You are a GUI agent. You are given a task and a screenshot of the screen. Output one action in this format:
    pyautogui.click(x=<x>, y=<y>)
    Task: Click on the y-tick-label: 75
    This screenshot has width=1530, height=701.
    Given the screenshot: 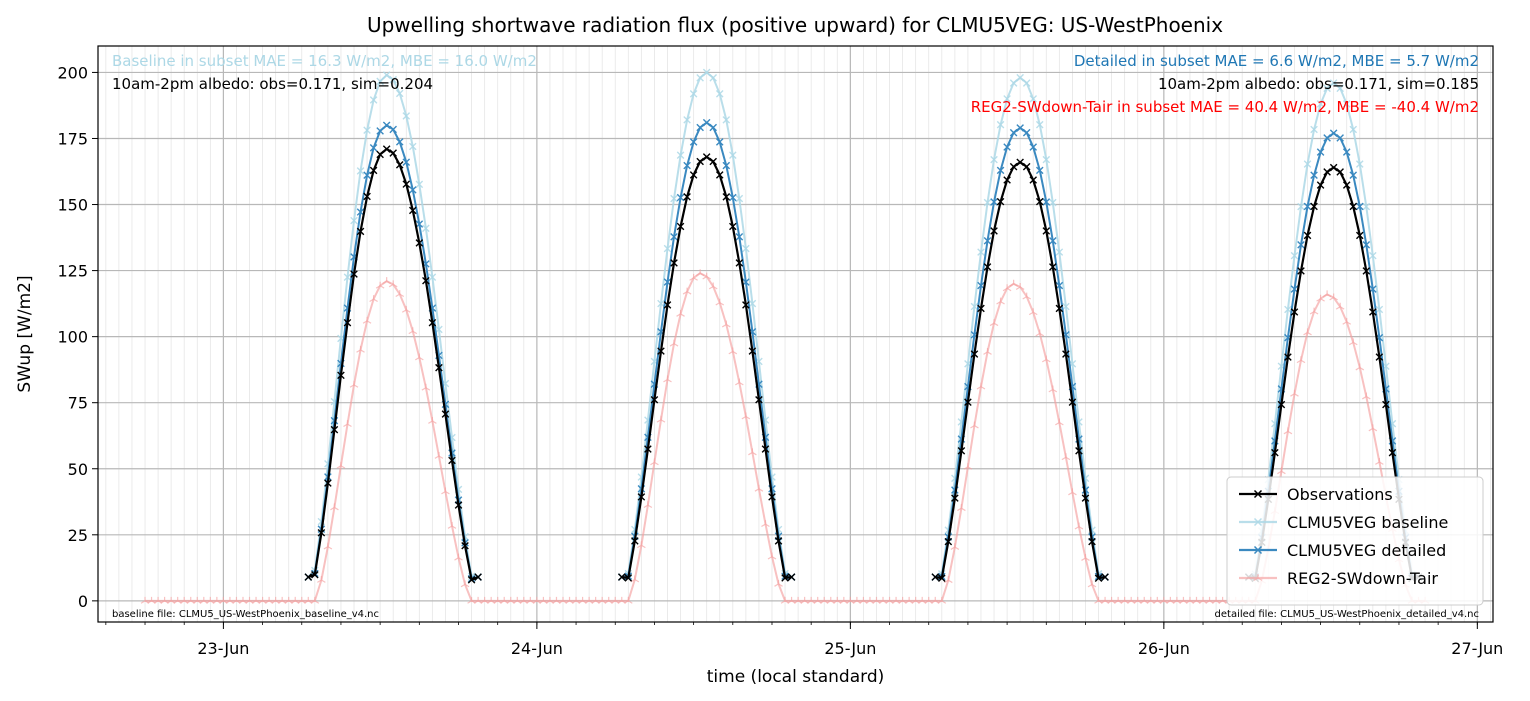 What is the action you would take?
    pyautogui.click(x=78, y=403)
    